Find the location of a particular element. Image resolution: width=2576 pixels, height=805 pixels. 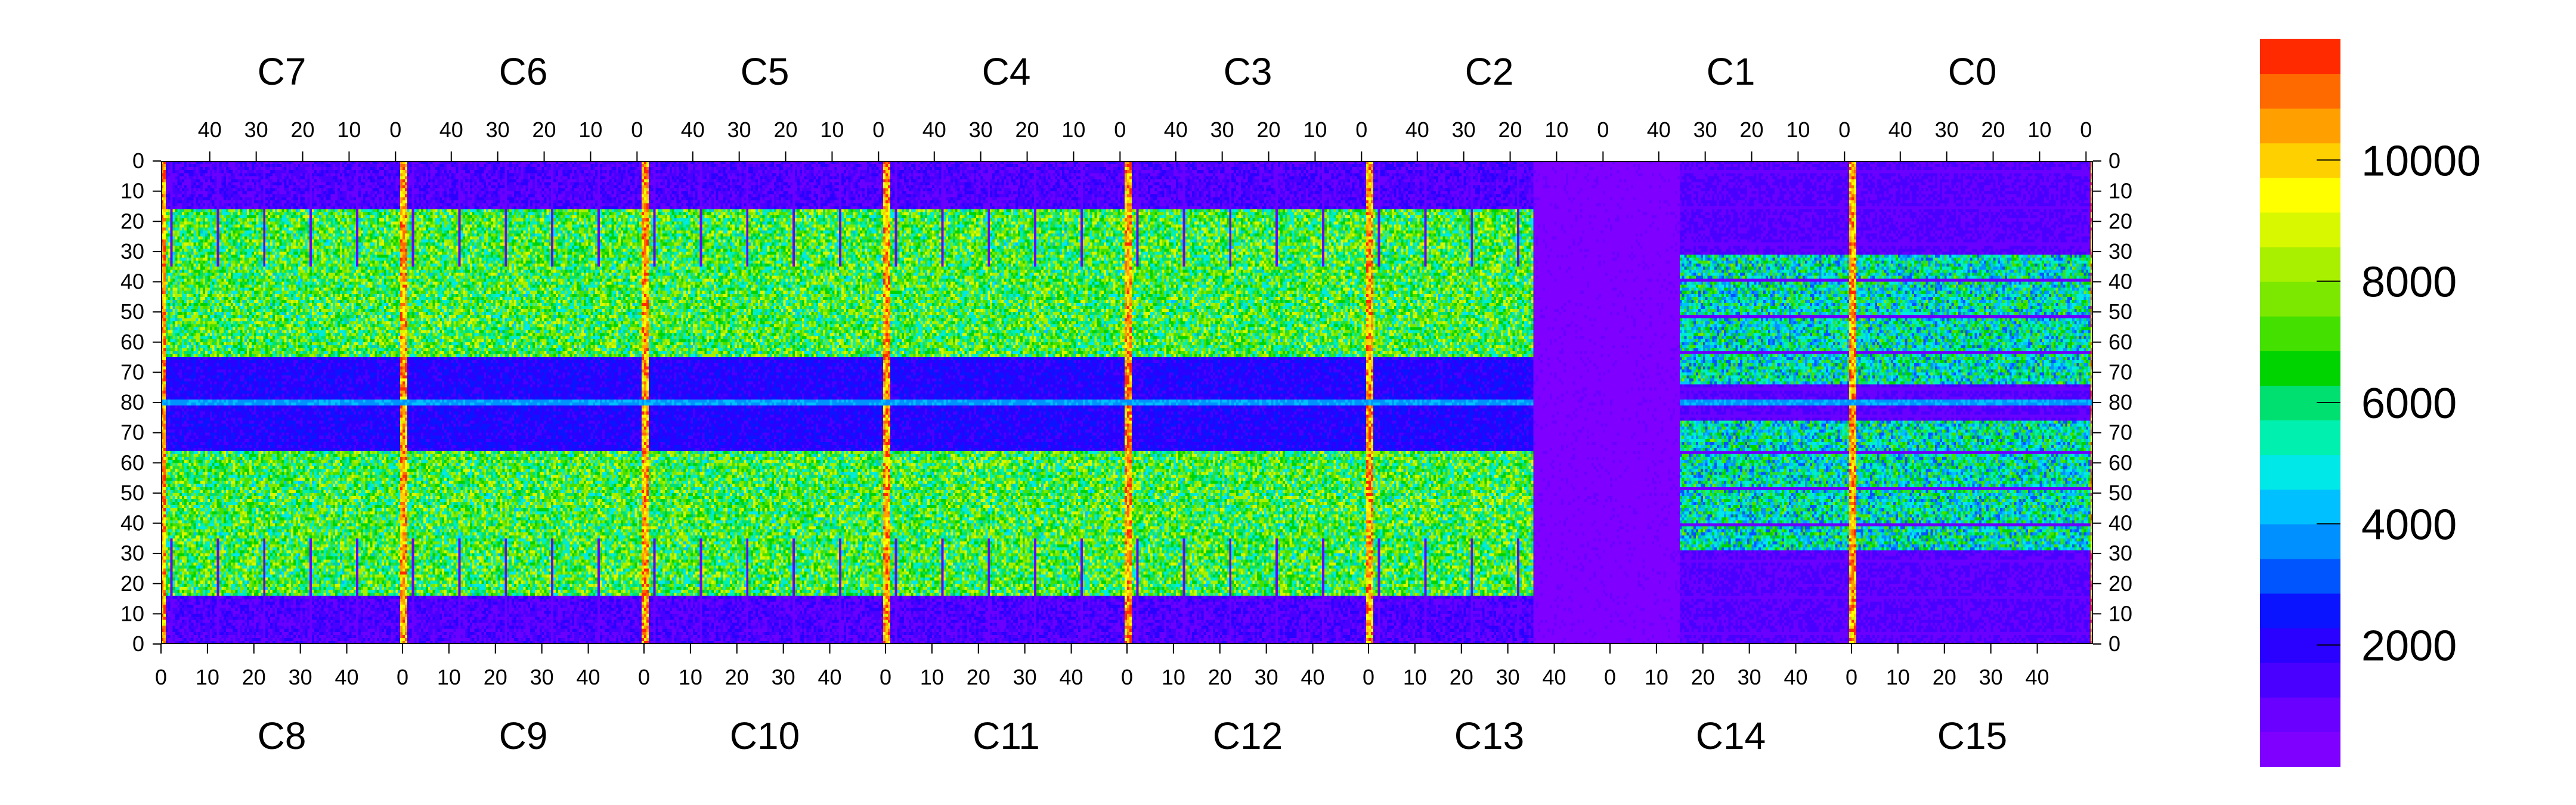

right-y-axis: 0 10 20 30 40 50 60 70 80 70 60 50 40 30 20 10 0 is located at coordinates (2112, 402).